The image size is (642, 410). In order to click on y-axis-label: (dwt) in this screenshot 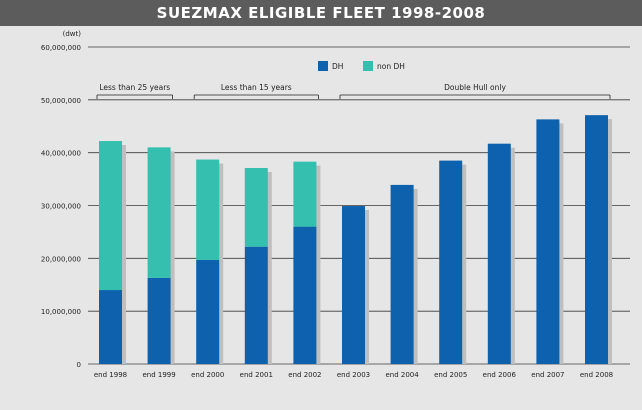, I will do `click(72, 34)`.